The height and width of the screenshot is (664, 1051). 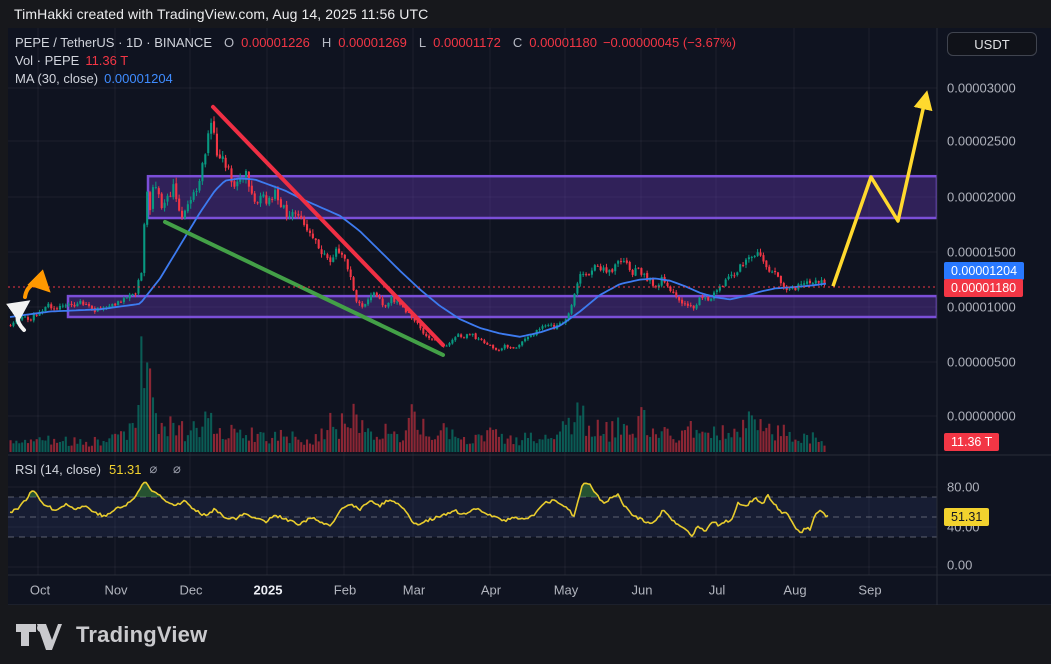 I want to click on time-tick-label: Apr, so click(x=491, y=590).